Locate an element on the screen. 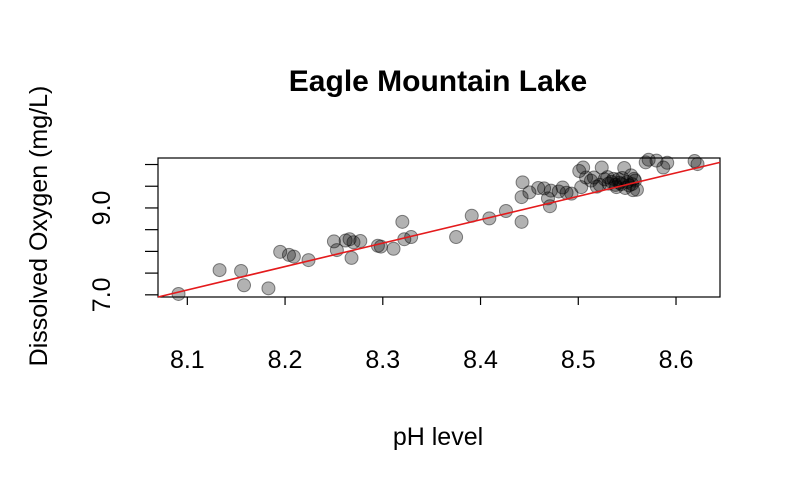  y-tick-label: 9.0 is located at coordinates (102, 208).